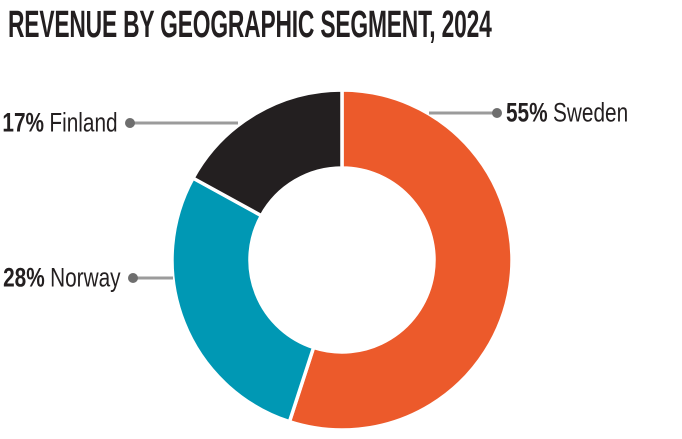 This screenshot has width=682, height=439. What do you see at coordinates (24, 277) in the screenshot?
I see `callout-norway-value: 28%` at bounding box center [24, 277].